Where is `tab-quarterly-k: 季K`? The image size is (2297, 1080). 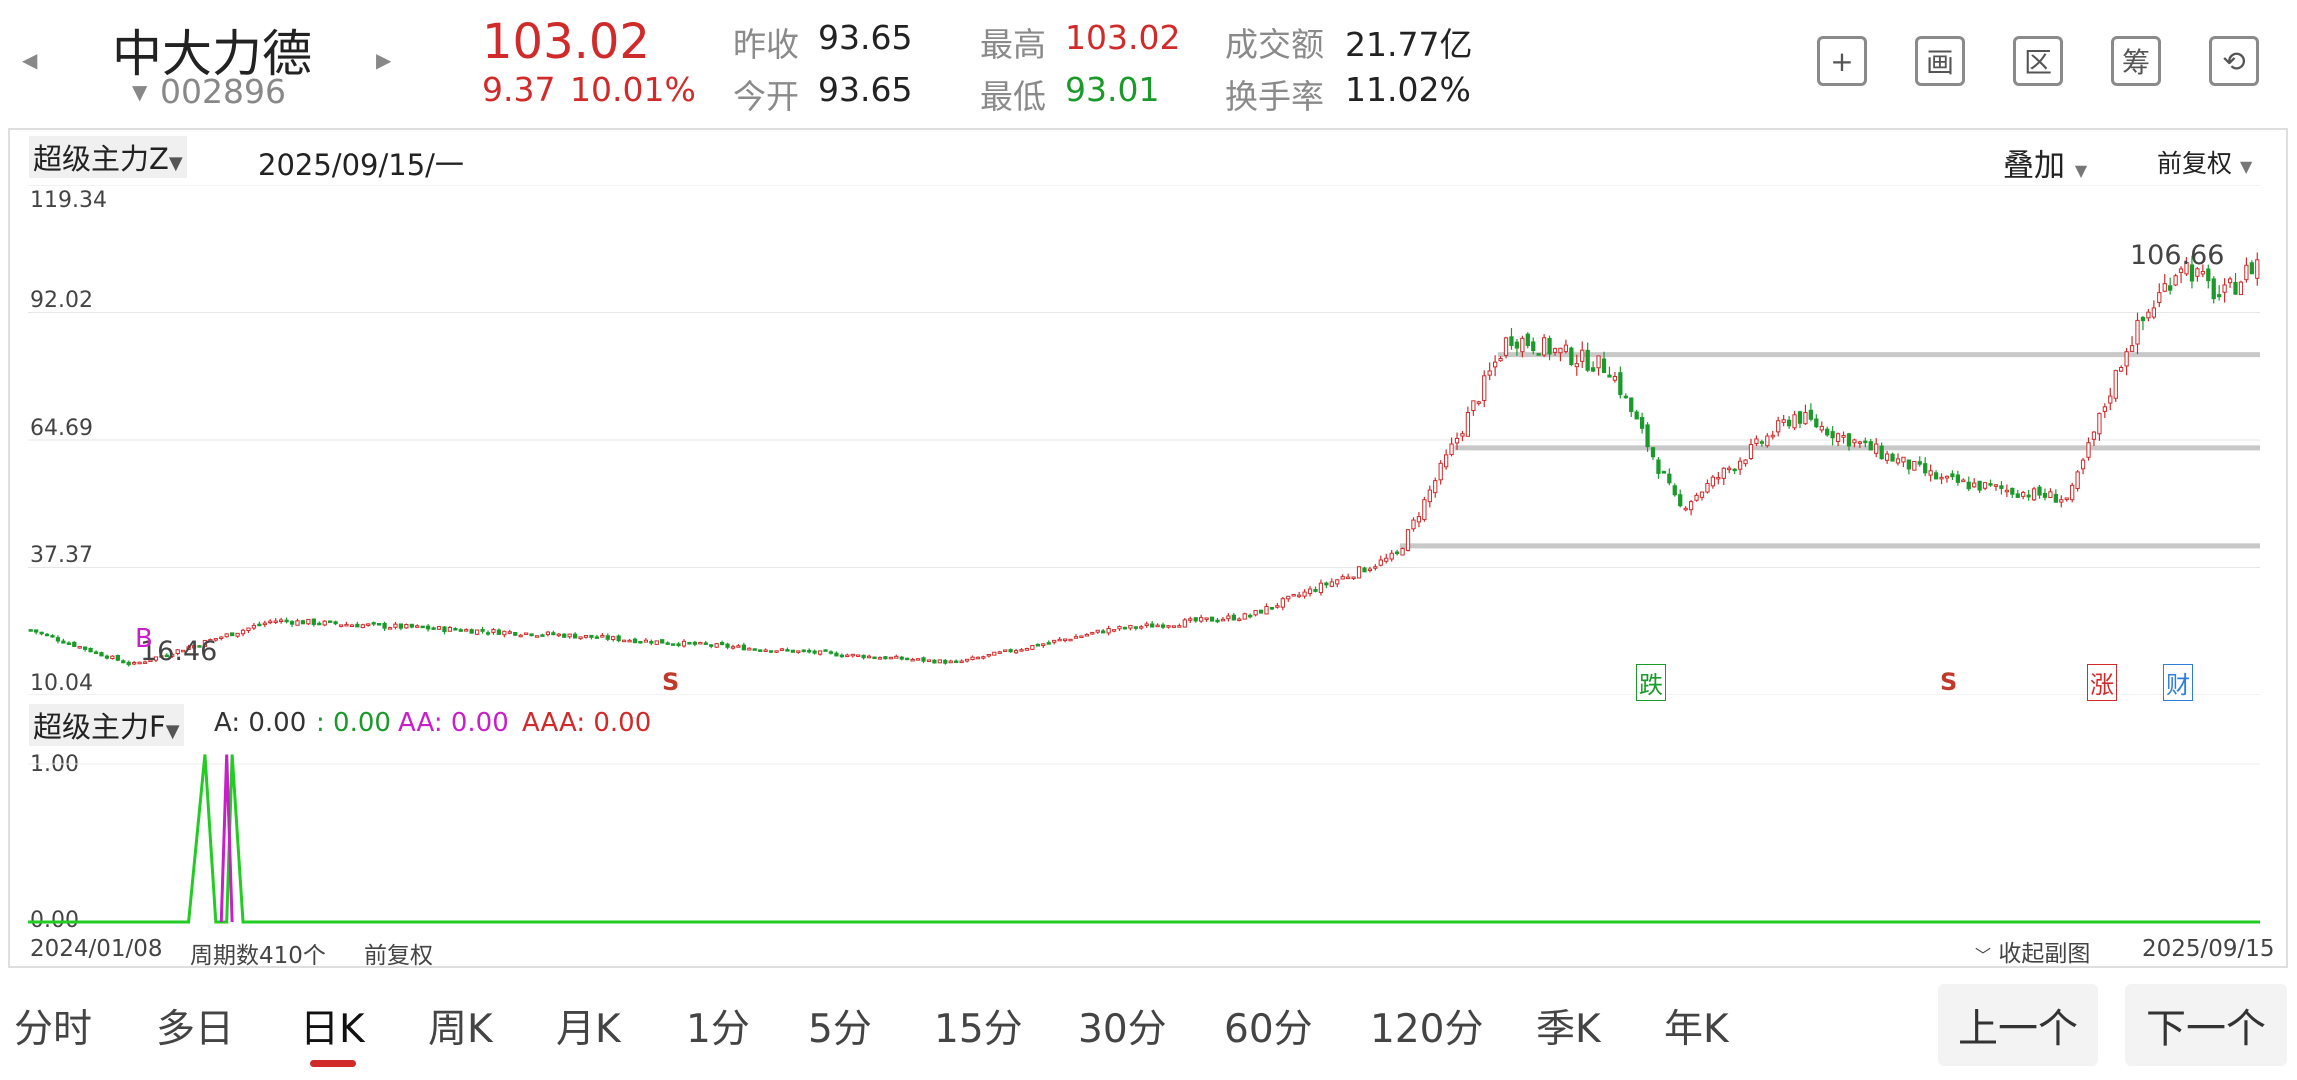 tab-quarterly-k: 季K is located at coordinates (1568, 1029).